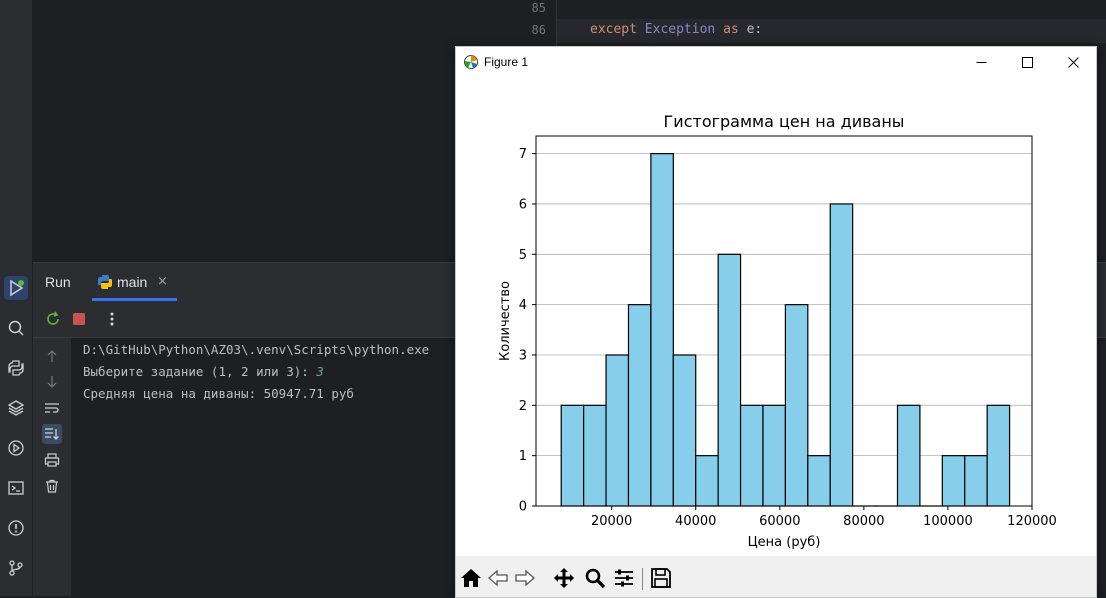 The height and width of the screenshot is (598, 1106). I want to click on x-tick-label: 120000, so click(1032, 521).